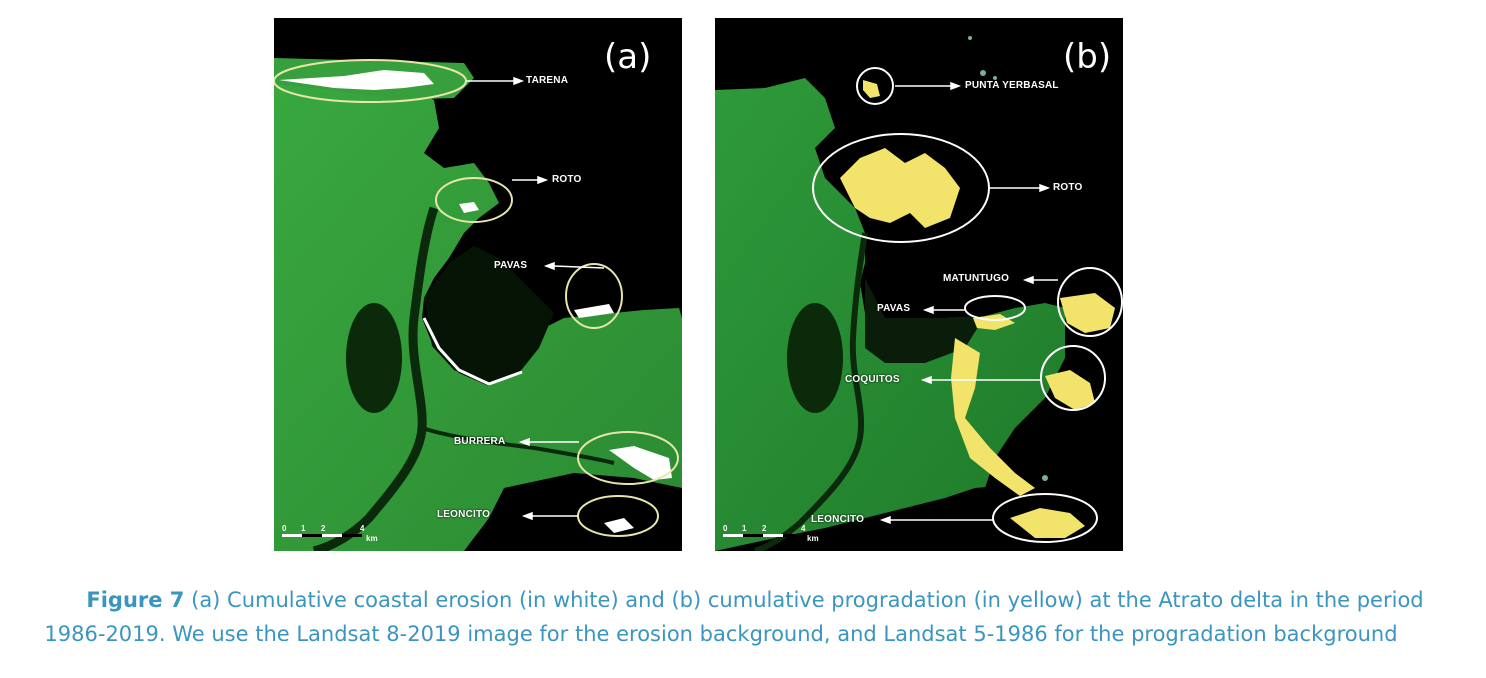 Image resolution: width=1486 pixels, height=678 pixels. Describe the element at coordinates (356, 80) in the screenshot. I see `erosion-tarena` at that location.